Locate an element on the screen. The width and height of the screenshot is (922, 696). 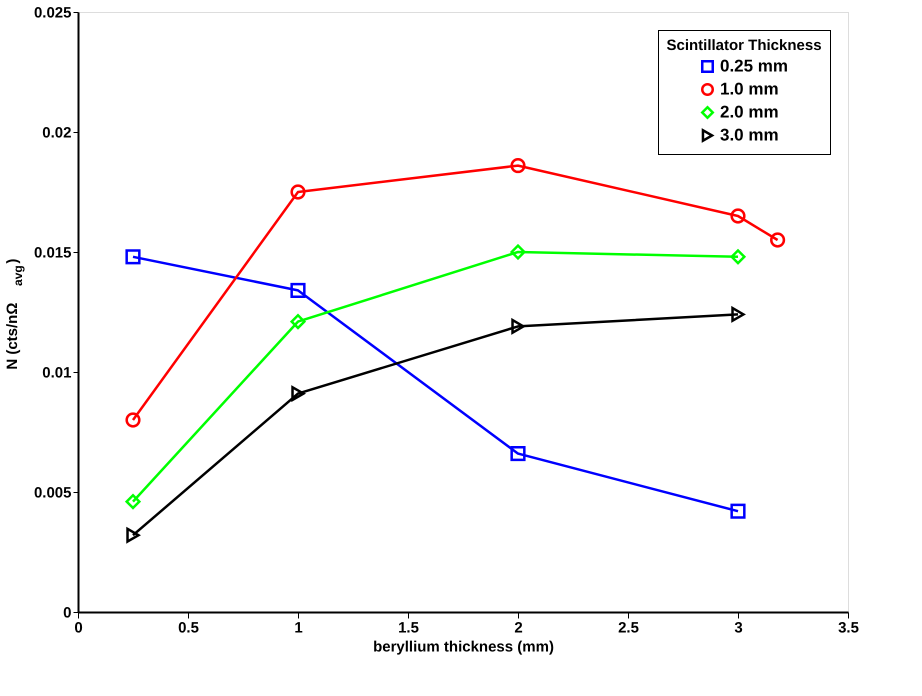
y-tick-label: 0.015 is located at coordinates (53, 253).